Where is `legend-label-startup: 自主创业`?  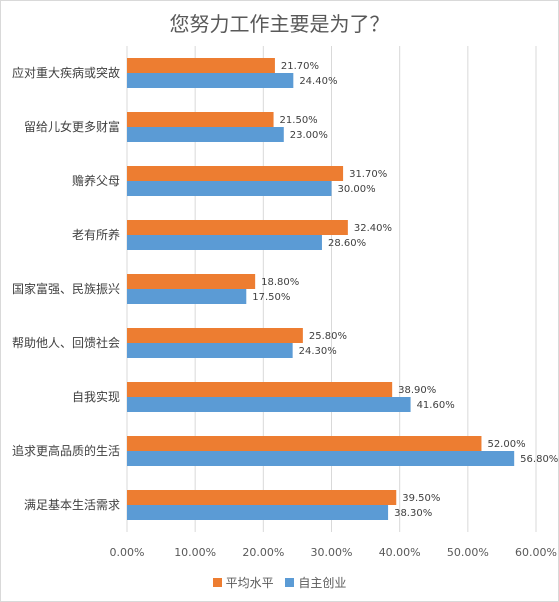
legend-label-startup: 自主创业 is located at coordinates (322, 583).